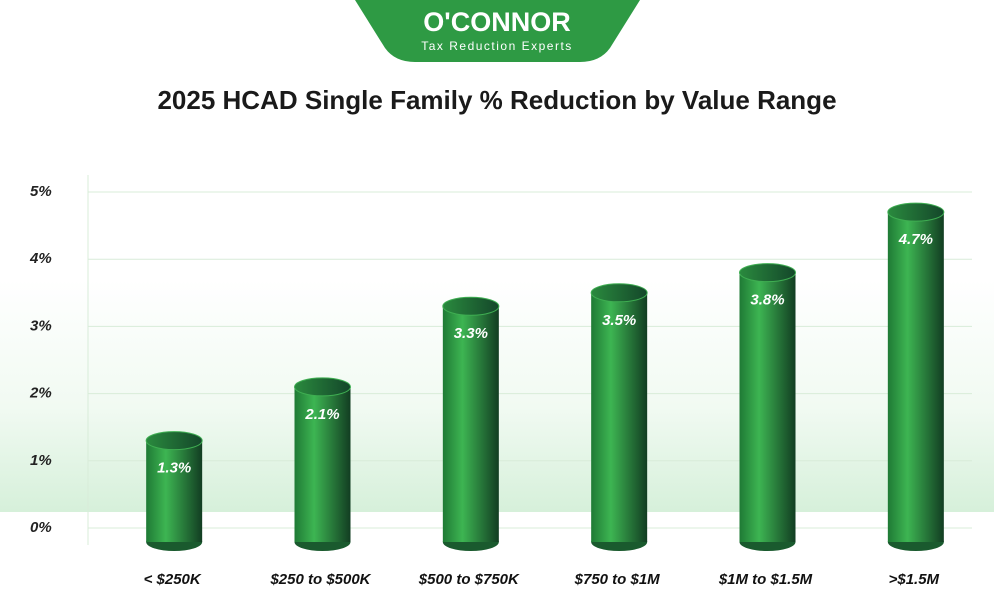 The height and width of the screenshot is (612, 994). I want to click on x-tick-label: < $250K, so click(173, 579).